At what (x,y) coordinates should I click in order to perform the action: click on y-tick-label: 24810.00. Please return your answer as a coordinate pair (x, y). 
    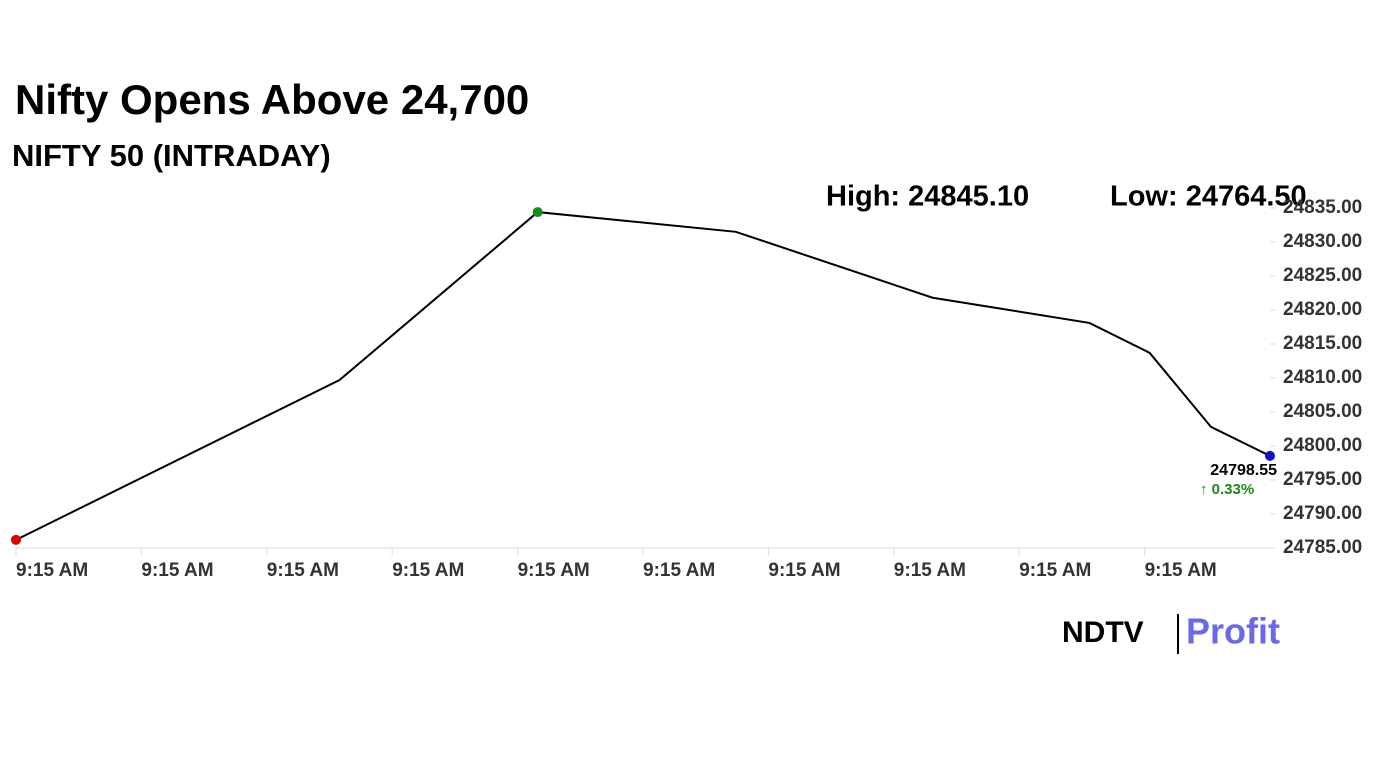
    Looking at the image, I should click on (1322, 377).